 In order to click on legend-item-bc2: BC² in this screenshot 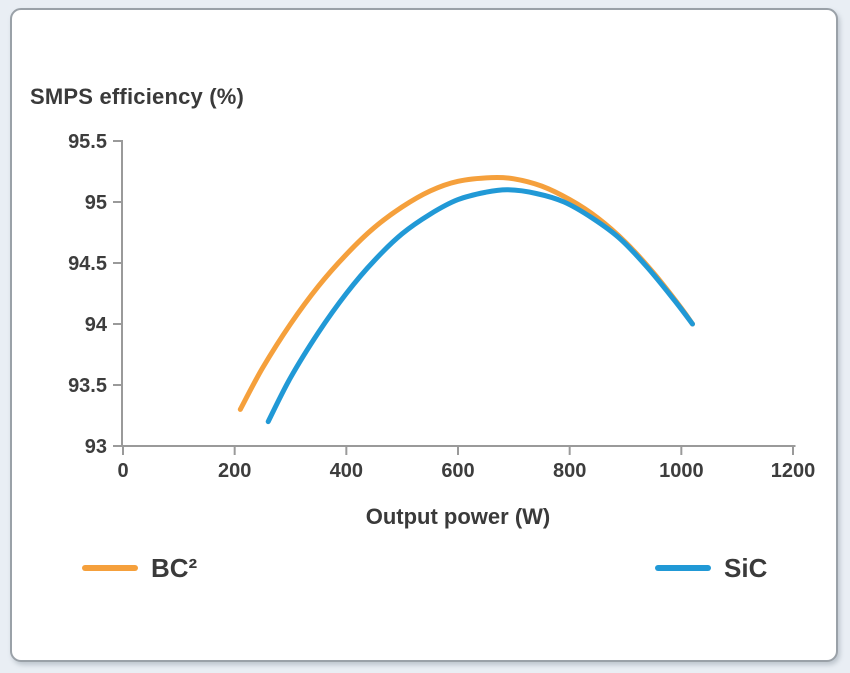, I will do `click(139, 568)`.